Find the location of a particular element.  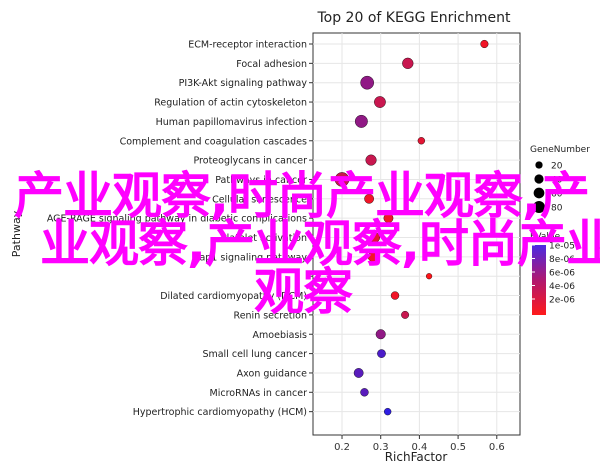

y-tick-label: PI3K-Akt signaling pathway is located at coordinates (243, 83).